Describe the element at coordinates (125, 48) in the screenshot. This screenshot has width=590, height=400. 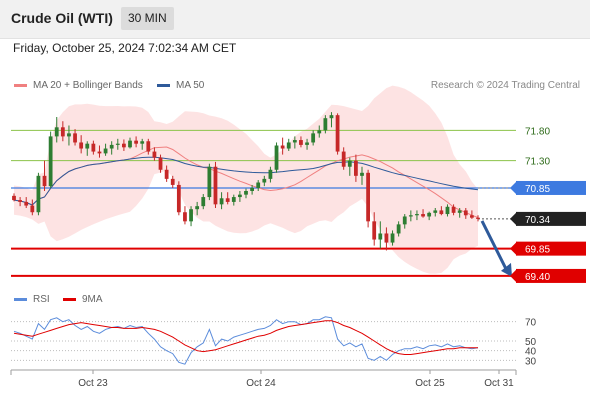
I see `timestamp: Friday, October 25, 2024 7:02:34 AM CET` at that location.